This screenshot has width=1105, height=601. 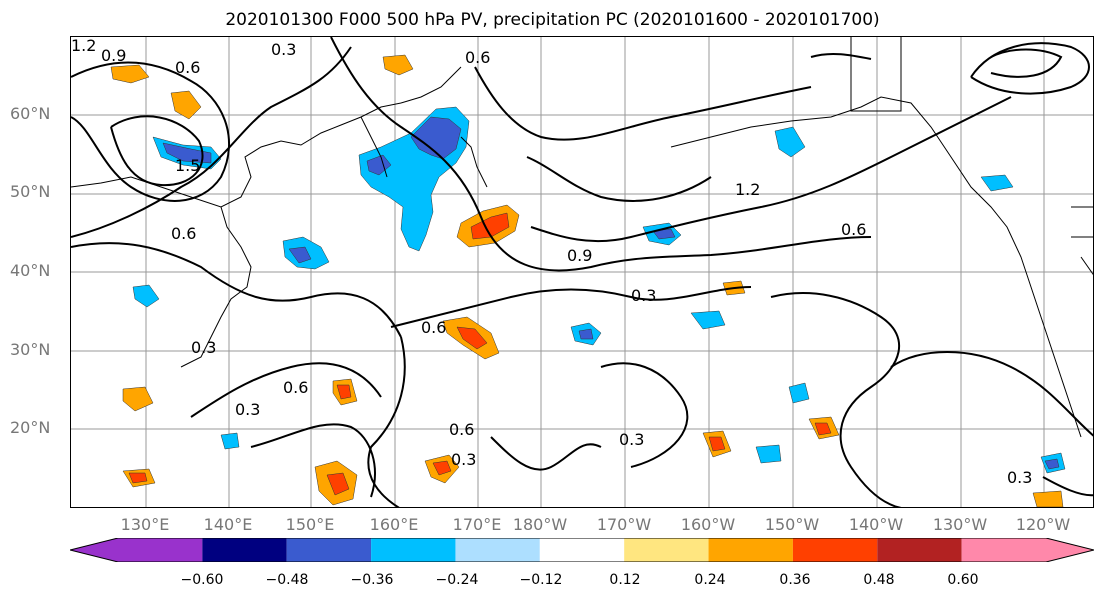 I want to click on colorbar-tick: −0.60, so click(x=202, y=580).